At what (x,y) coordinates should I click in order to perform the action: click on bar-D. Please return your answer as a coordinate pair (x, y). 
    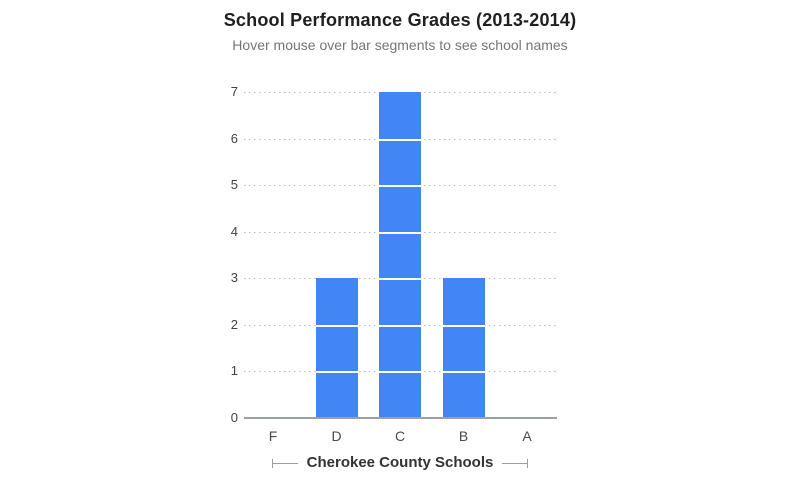
    Looking at the image, I should click on (336, 348).